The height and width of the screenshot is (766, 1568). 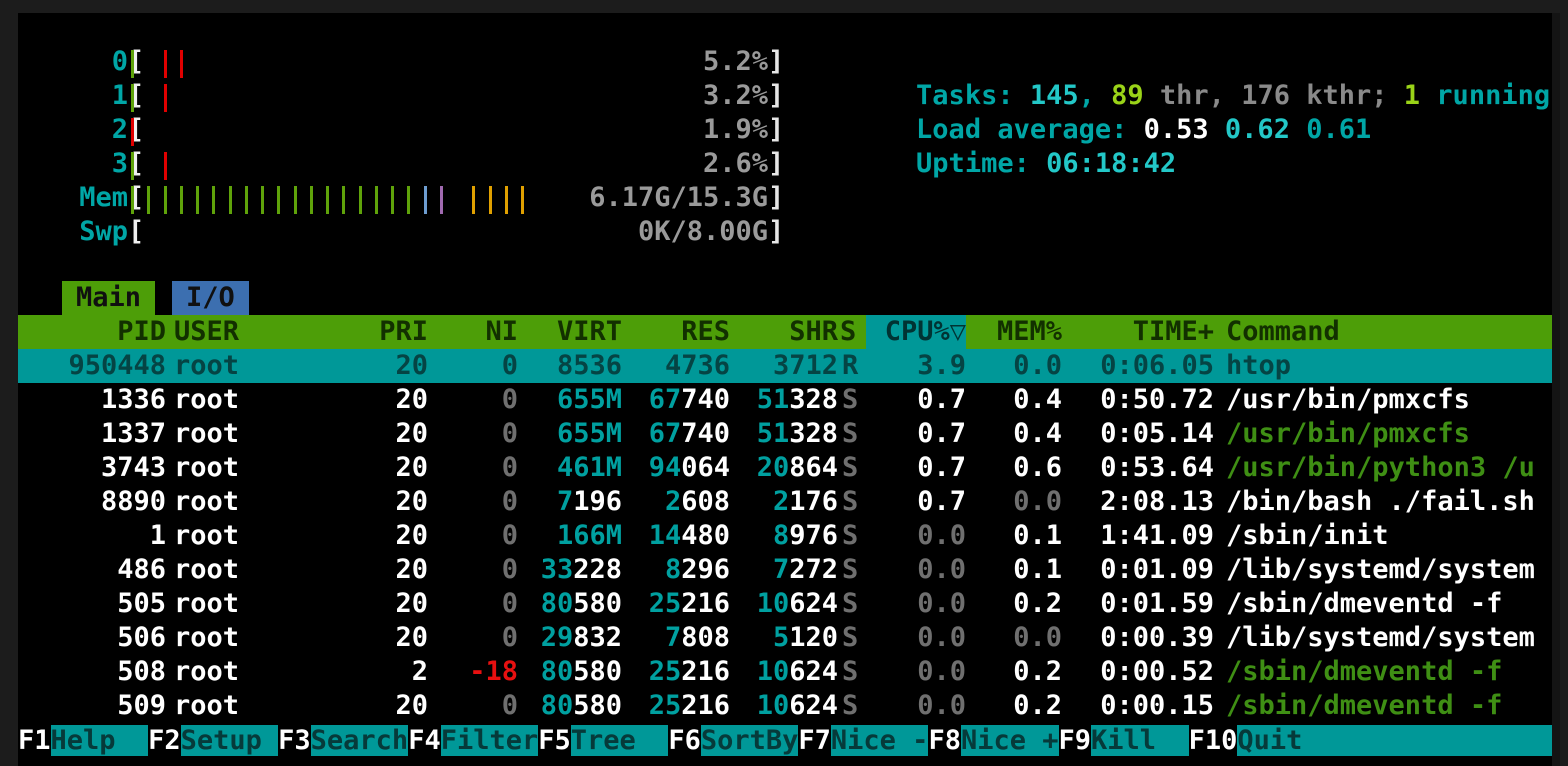 I want to click on column-header-cpu: CPU%▽, so click(x=916, y=332).